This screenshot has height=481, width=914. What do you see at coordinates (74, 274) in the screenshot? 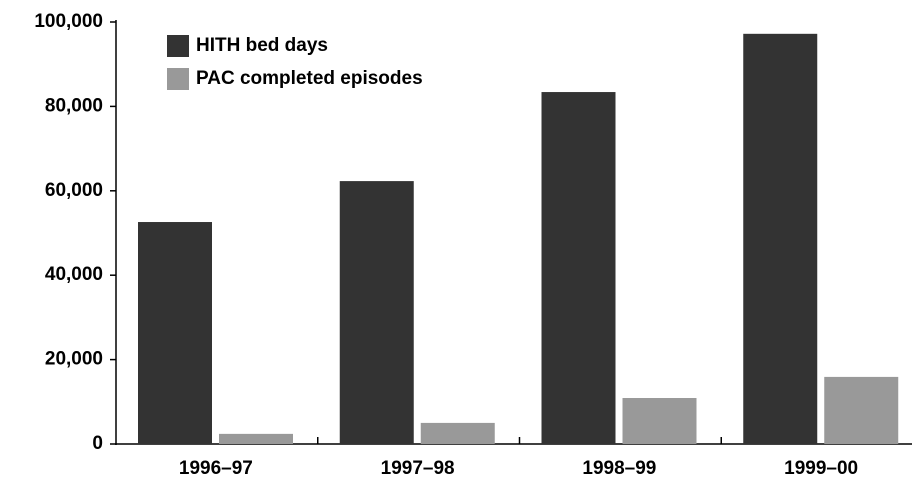
I see `y-tick-label: 40,000` at bounding box center [74, 274].